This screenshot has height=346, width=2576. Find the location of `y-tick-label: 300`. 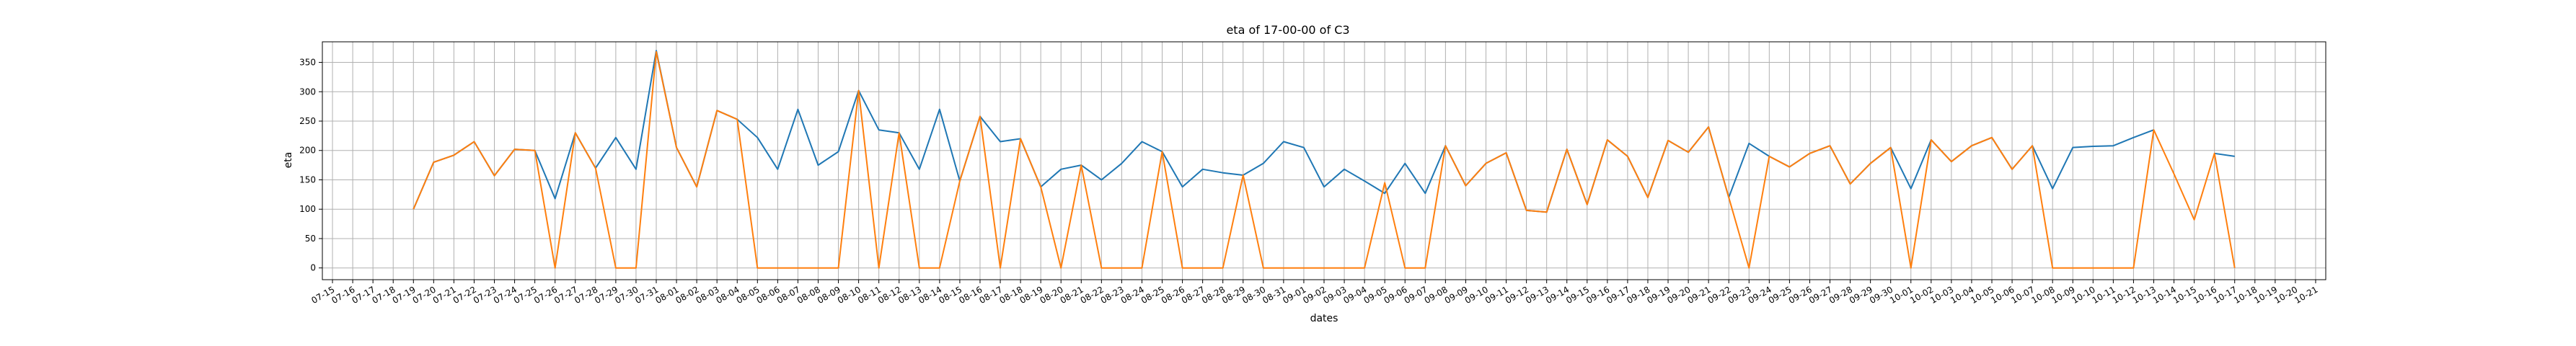

y-tick-label: 300 is located at coordinates (307, 91).